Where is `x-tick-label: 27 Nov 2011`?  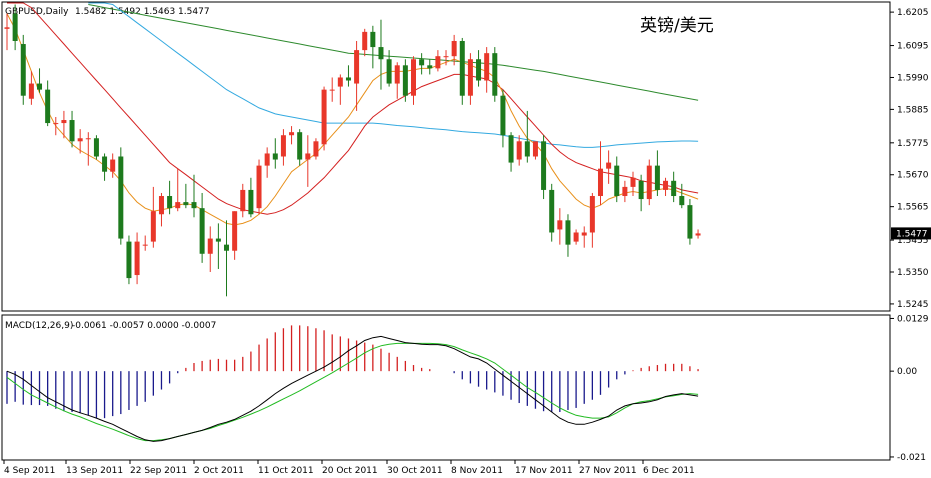 x-tick-label: 27 Nov 2011 is located at coordinates (608, 471).